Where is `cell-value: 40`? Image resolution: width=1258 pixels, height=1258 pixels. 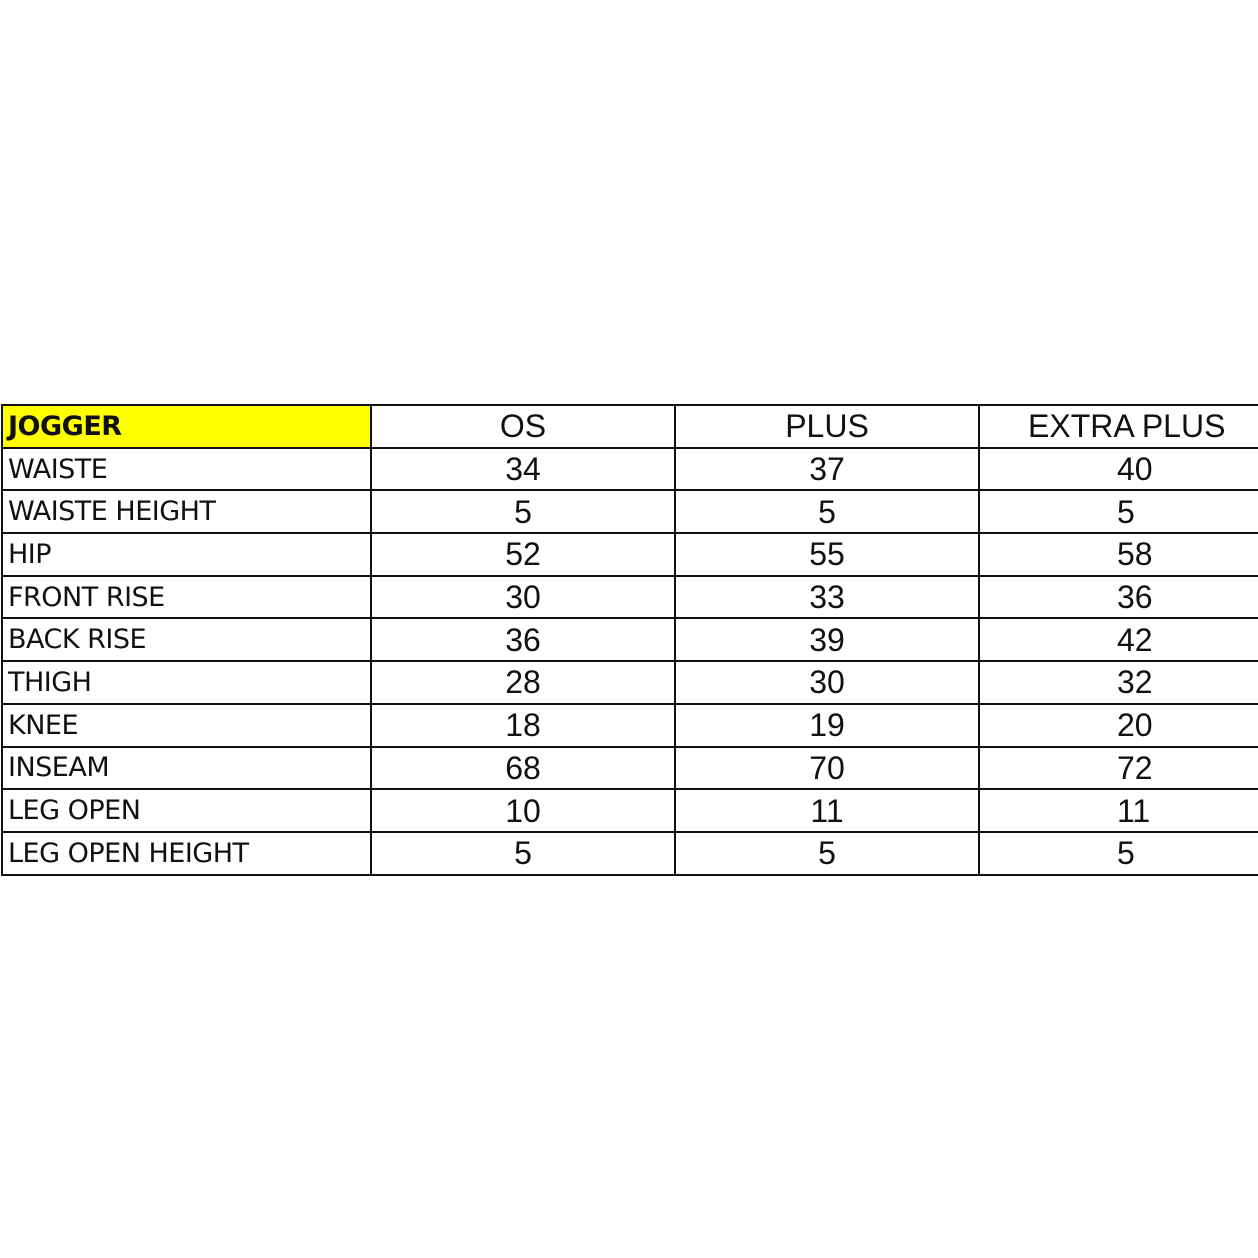 cell-value: 40 is located at coordinates (1118, 469).